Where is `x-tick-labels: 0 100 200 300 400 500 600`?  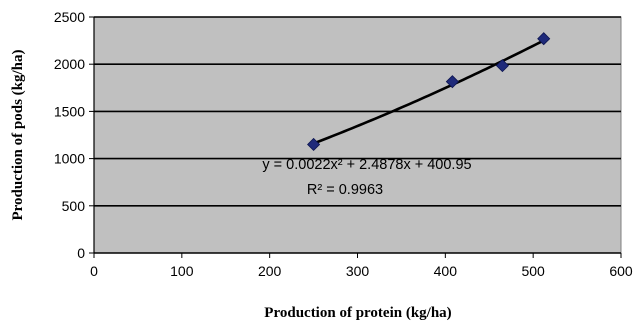 x-tick-labels: 0 100 200 300 400 500 600 is located at coordinates (361, 266).